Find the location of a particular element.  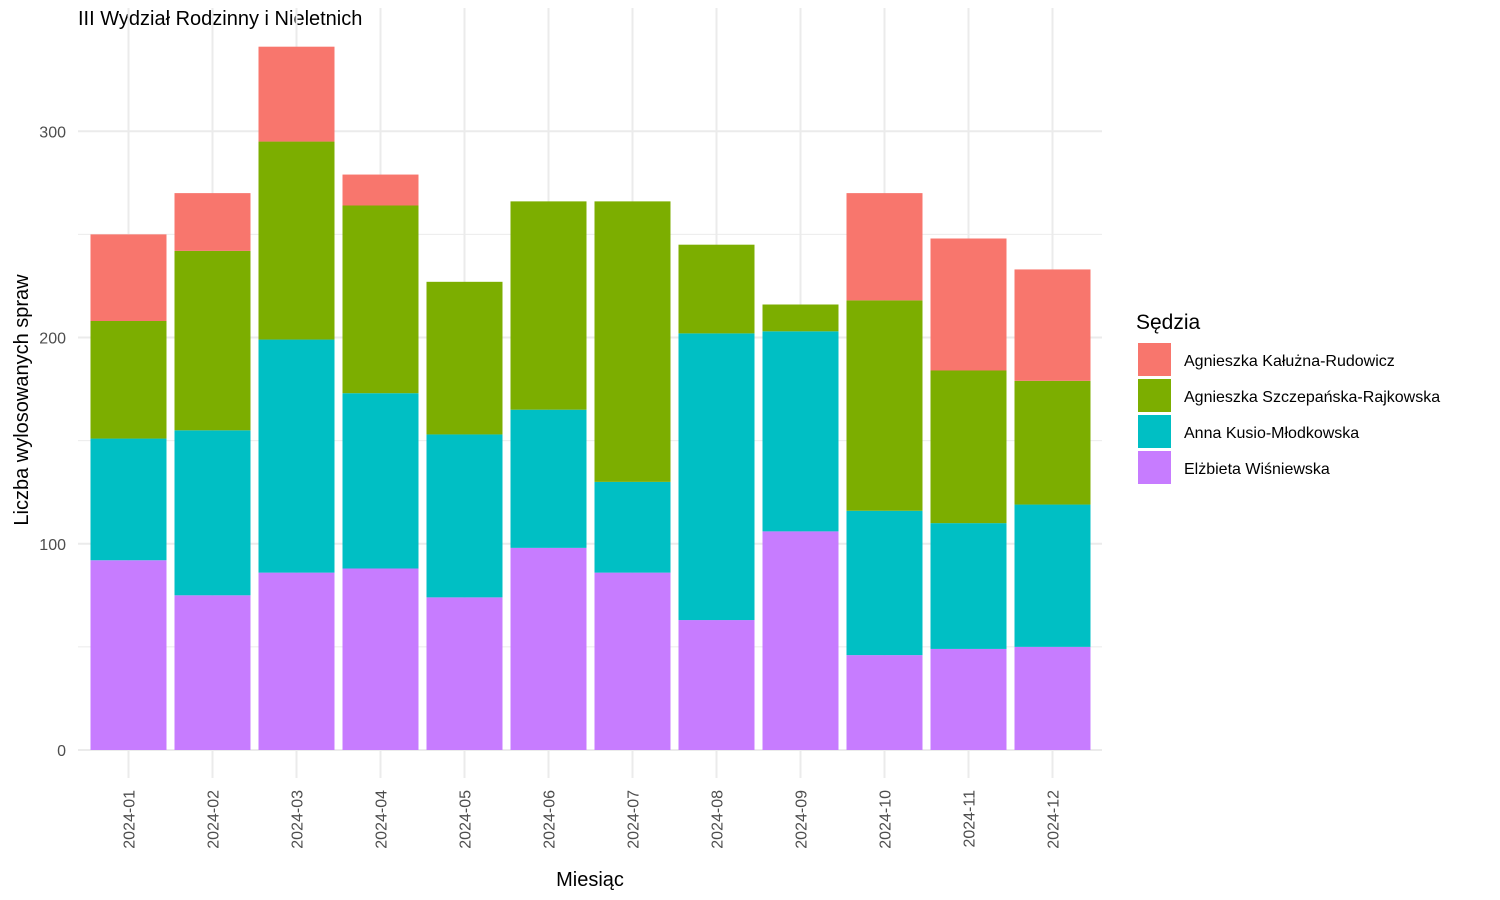

x-tick-label: 2024-04 is located at coordinates (382, 819).